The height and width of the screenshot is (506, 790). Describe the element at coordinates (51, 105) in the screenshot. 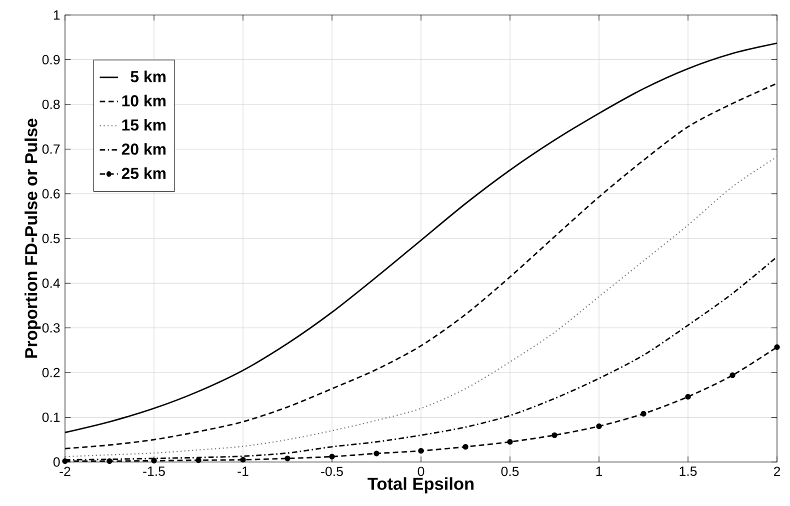

I see `y-tick-label: 0.8` at that location.